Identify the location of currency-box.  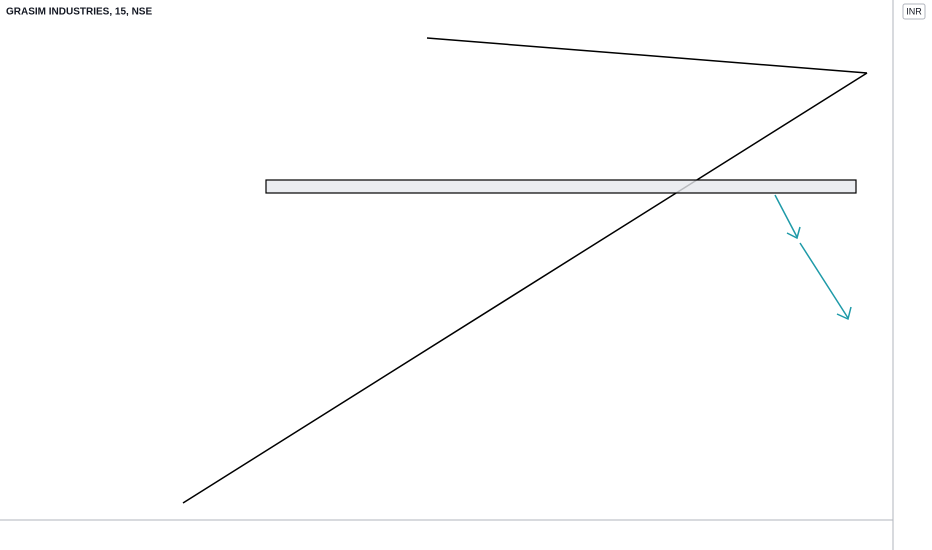
(914, 11).